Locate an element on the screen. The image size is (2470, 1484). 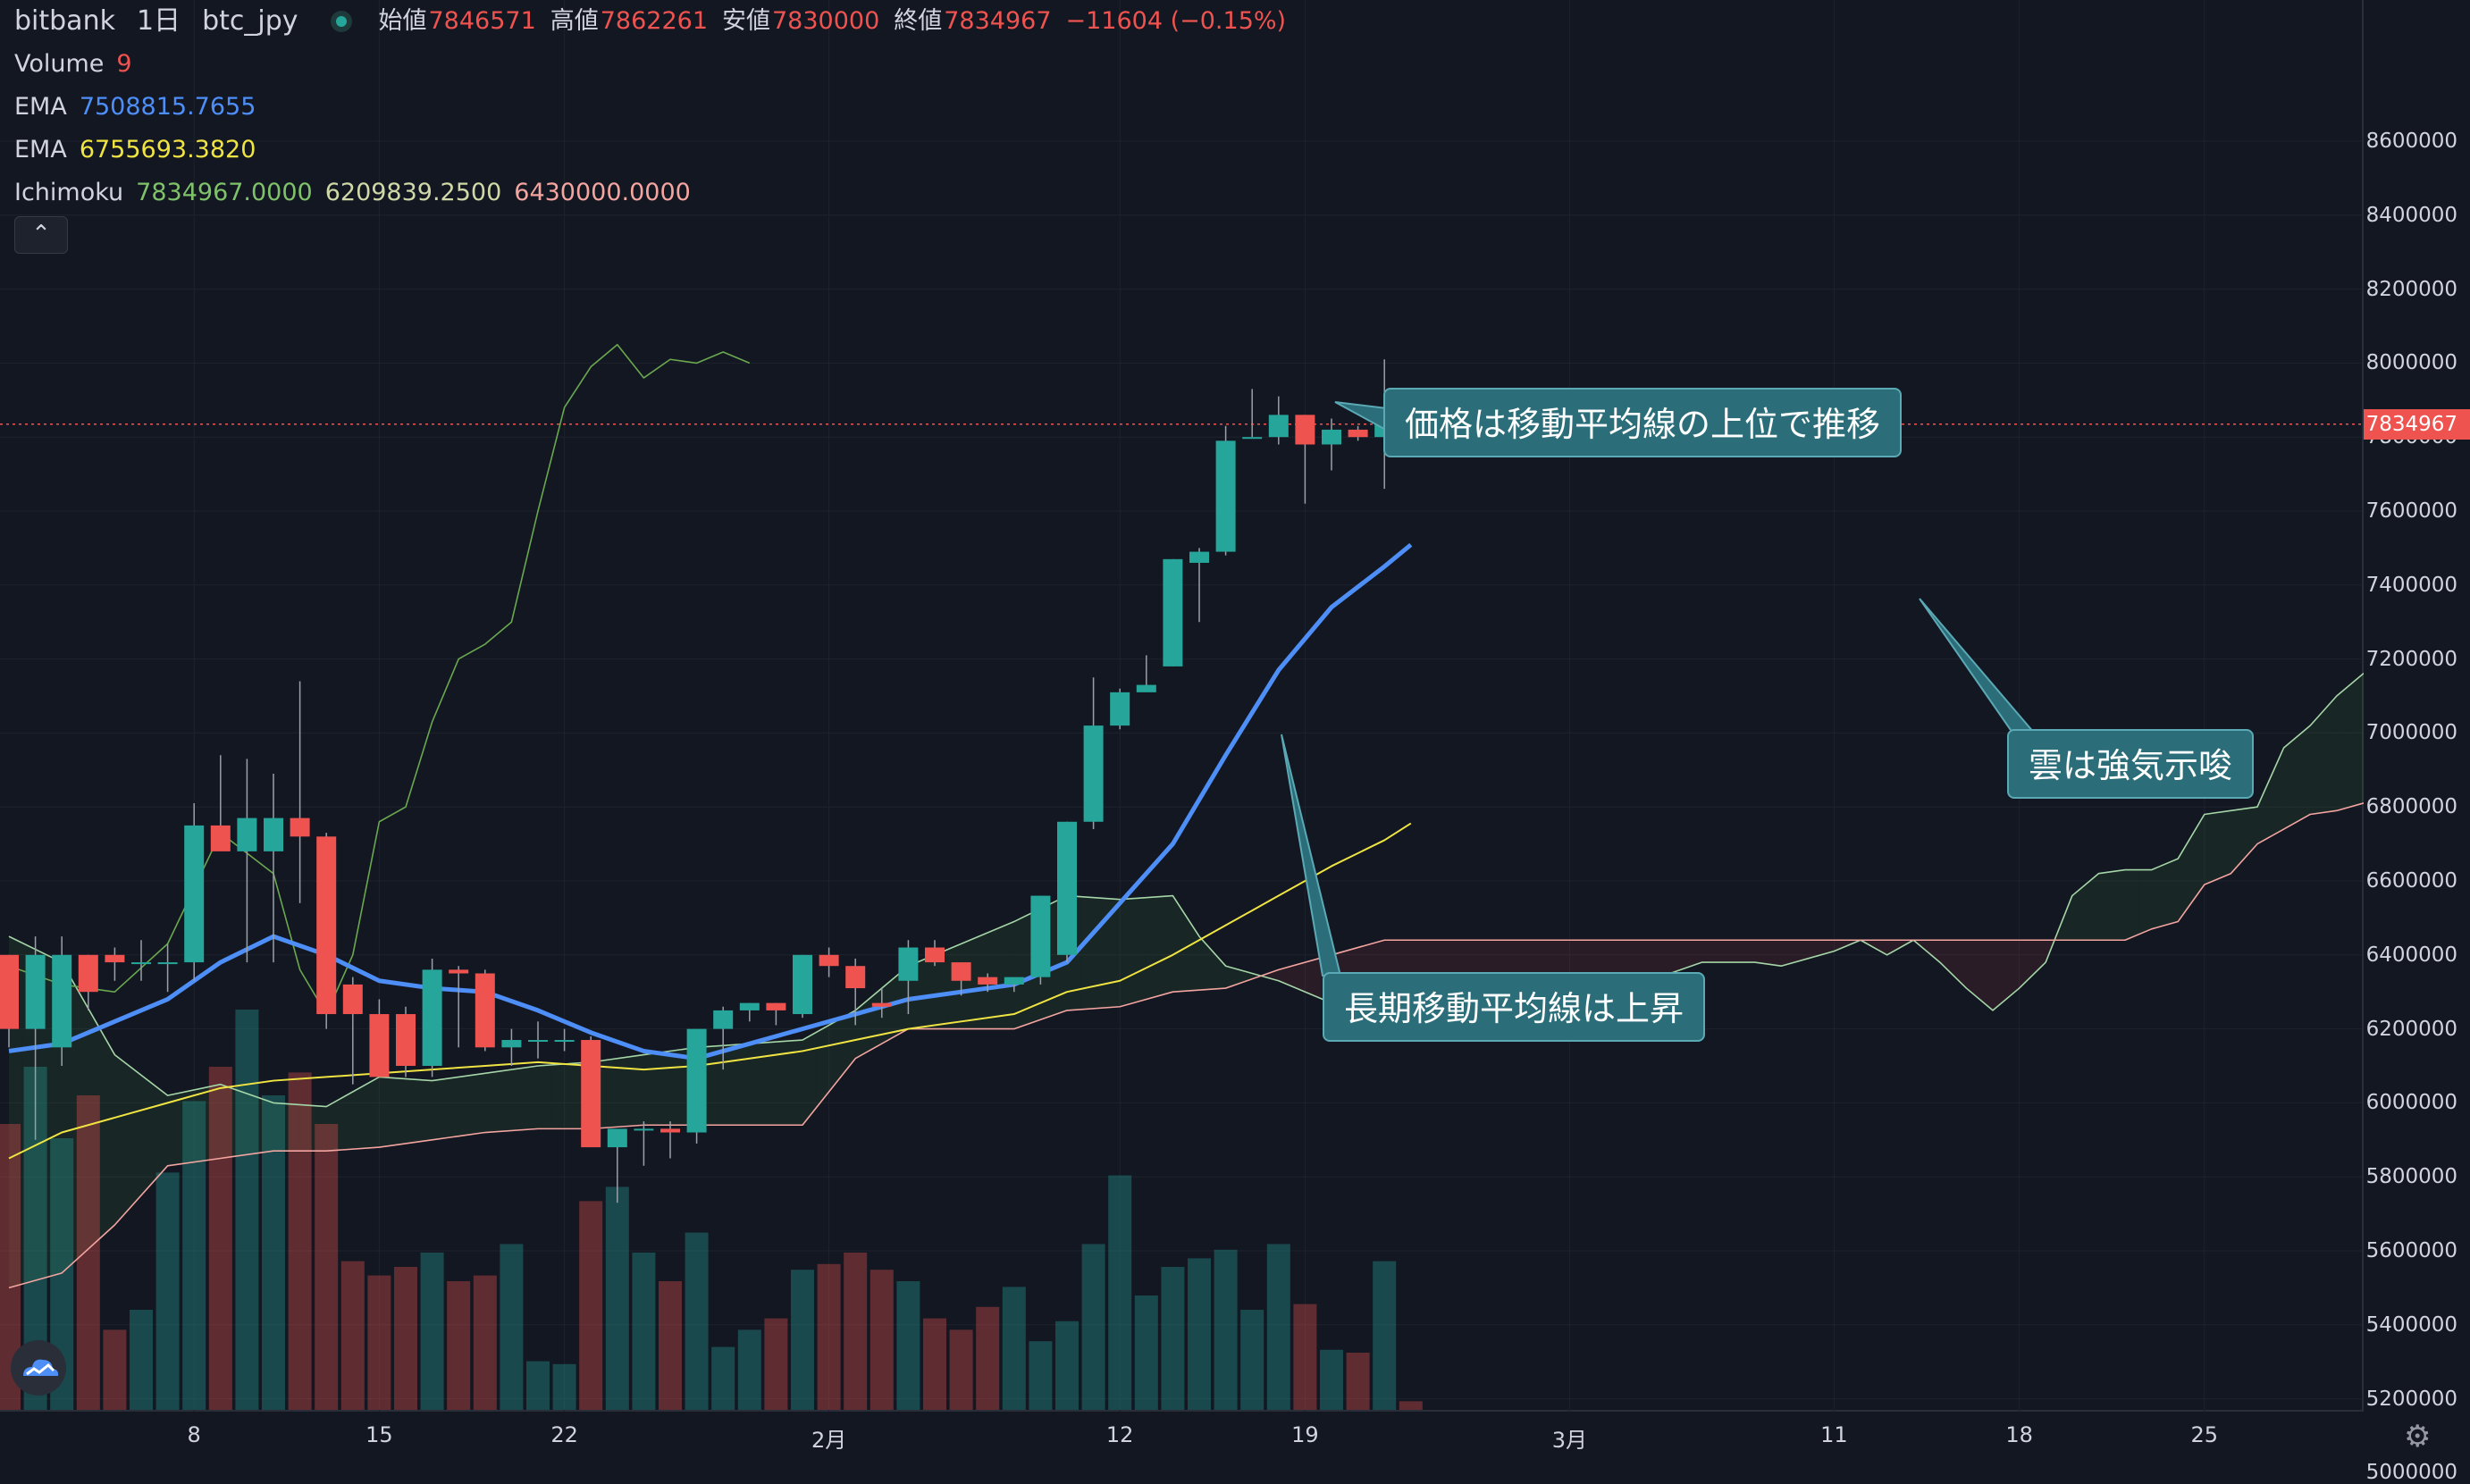
collapse-legend-button: ⌃ is located at coordinates (41, 235).